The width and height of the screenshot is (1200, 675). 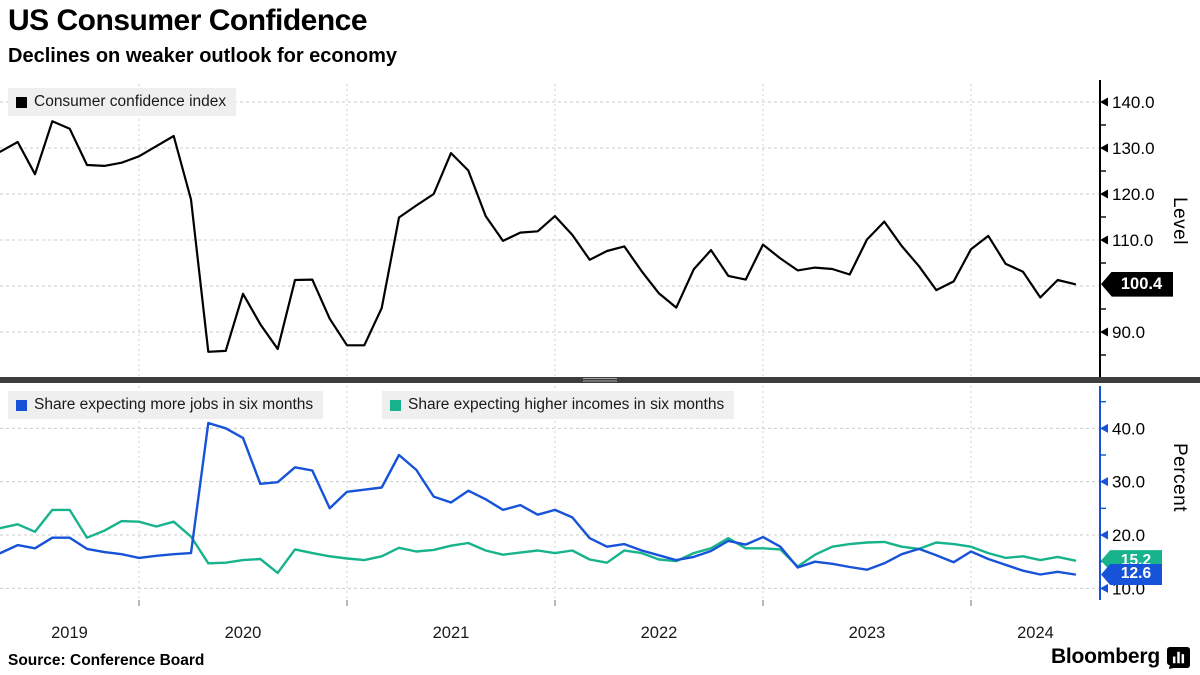 What do you see at coordinates (1178, 657) in the screenshot?
I see `bloomberg-terminal-icon` at bounding box center [1178, 657].